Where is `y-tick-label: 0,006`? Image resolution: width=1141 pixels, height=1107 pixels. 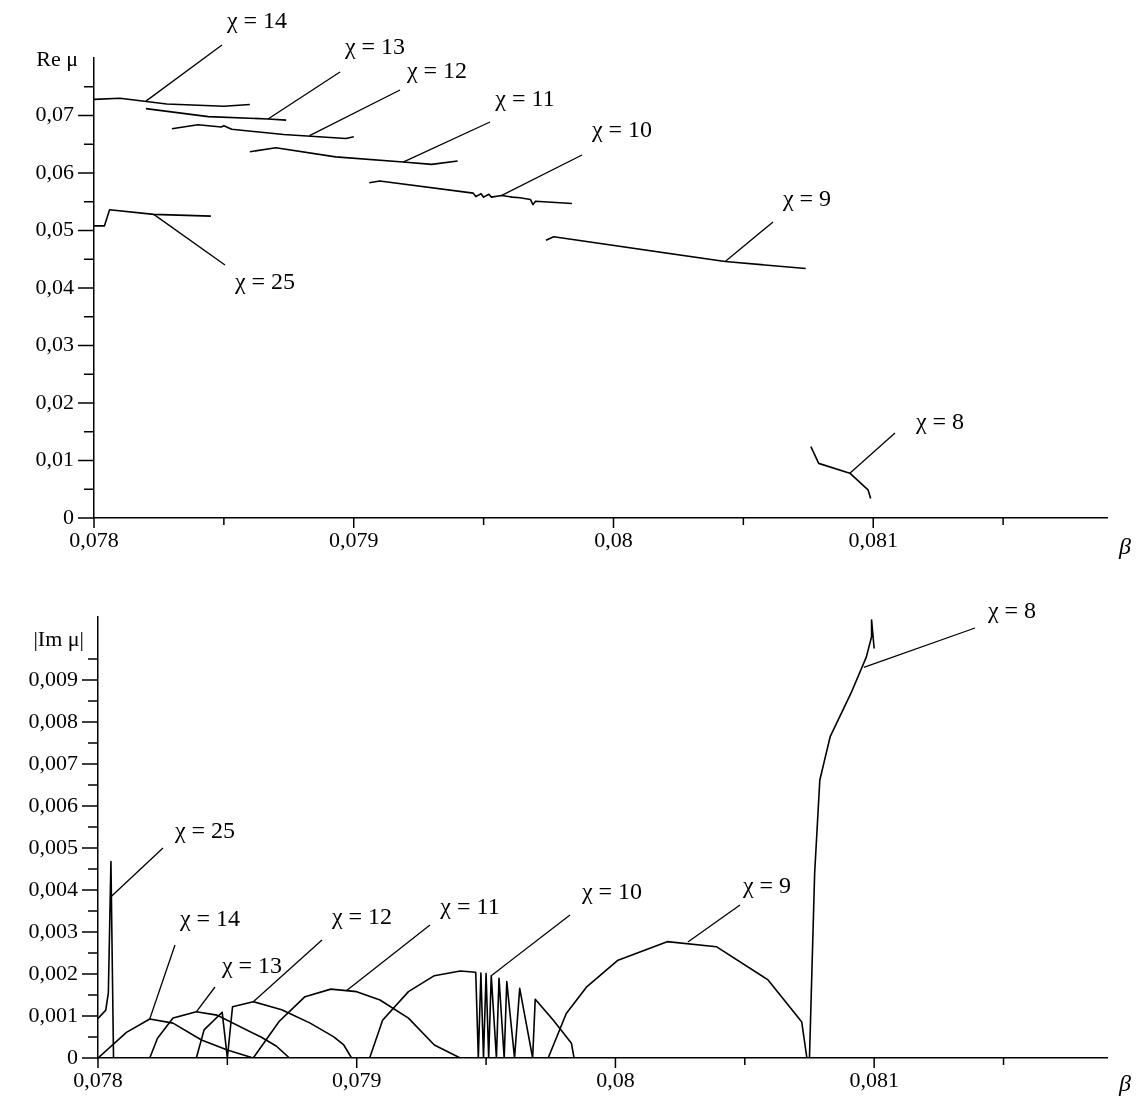
y-tick-label: 0,006 is located at coordinates (53, 804).